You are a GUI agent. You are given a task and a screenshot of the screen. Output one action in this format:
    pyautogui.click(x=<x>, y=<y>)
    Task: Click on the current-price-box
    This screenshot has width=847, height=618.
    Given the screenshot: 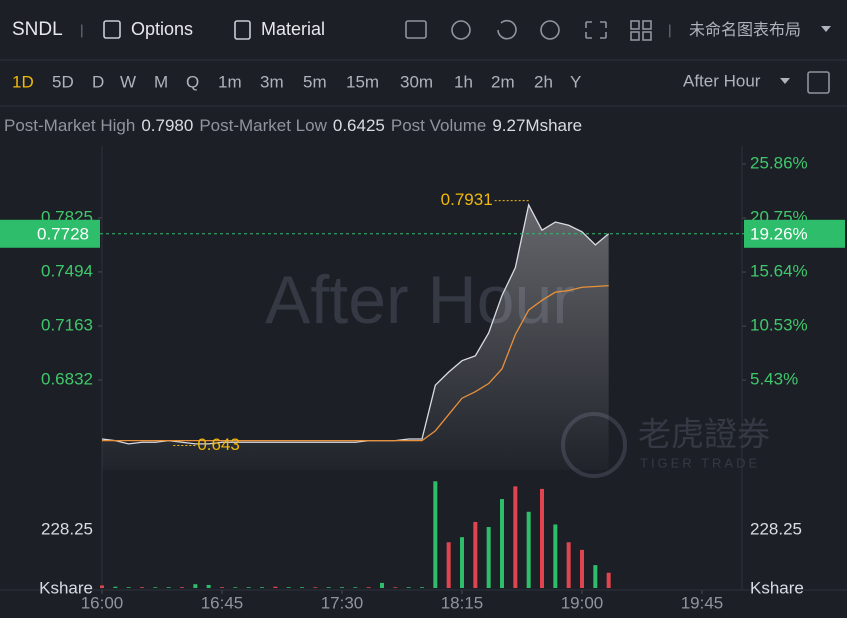 What is the action you would take?
    pyautogui.click(x=50, y=233)
    